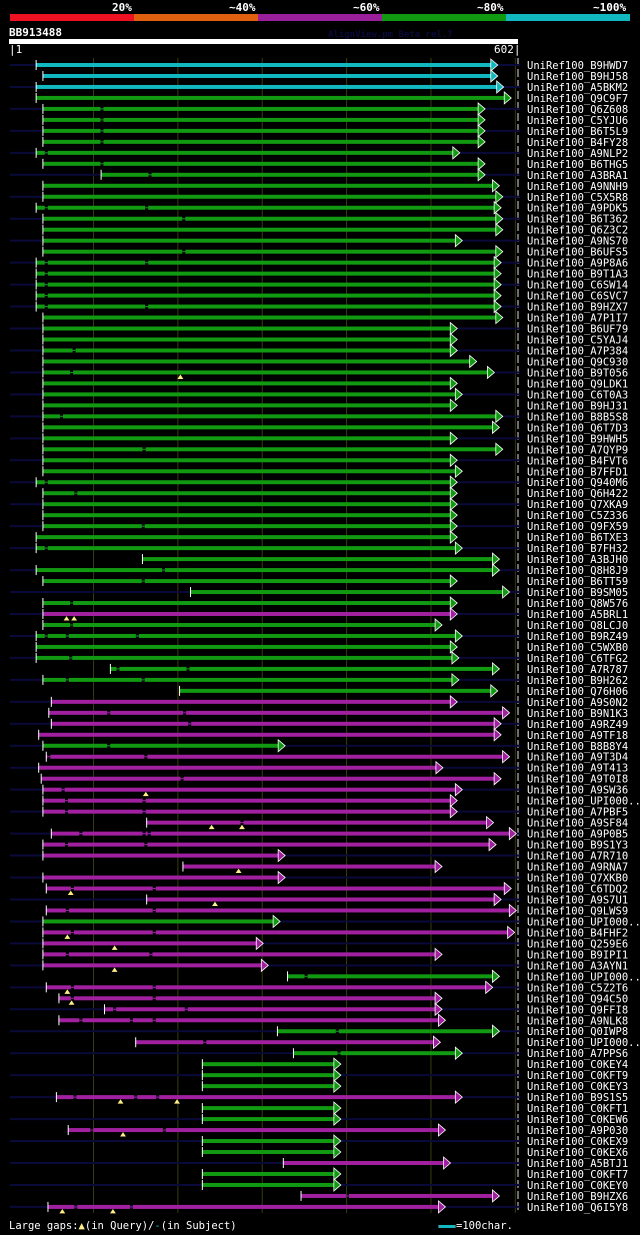  What do you see at coordinates (490, 7) in the screenshot?
I see `coverage-label-80: ~80%` at bounding box center [490, 7].